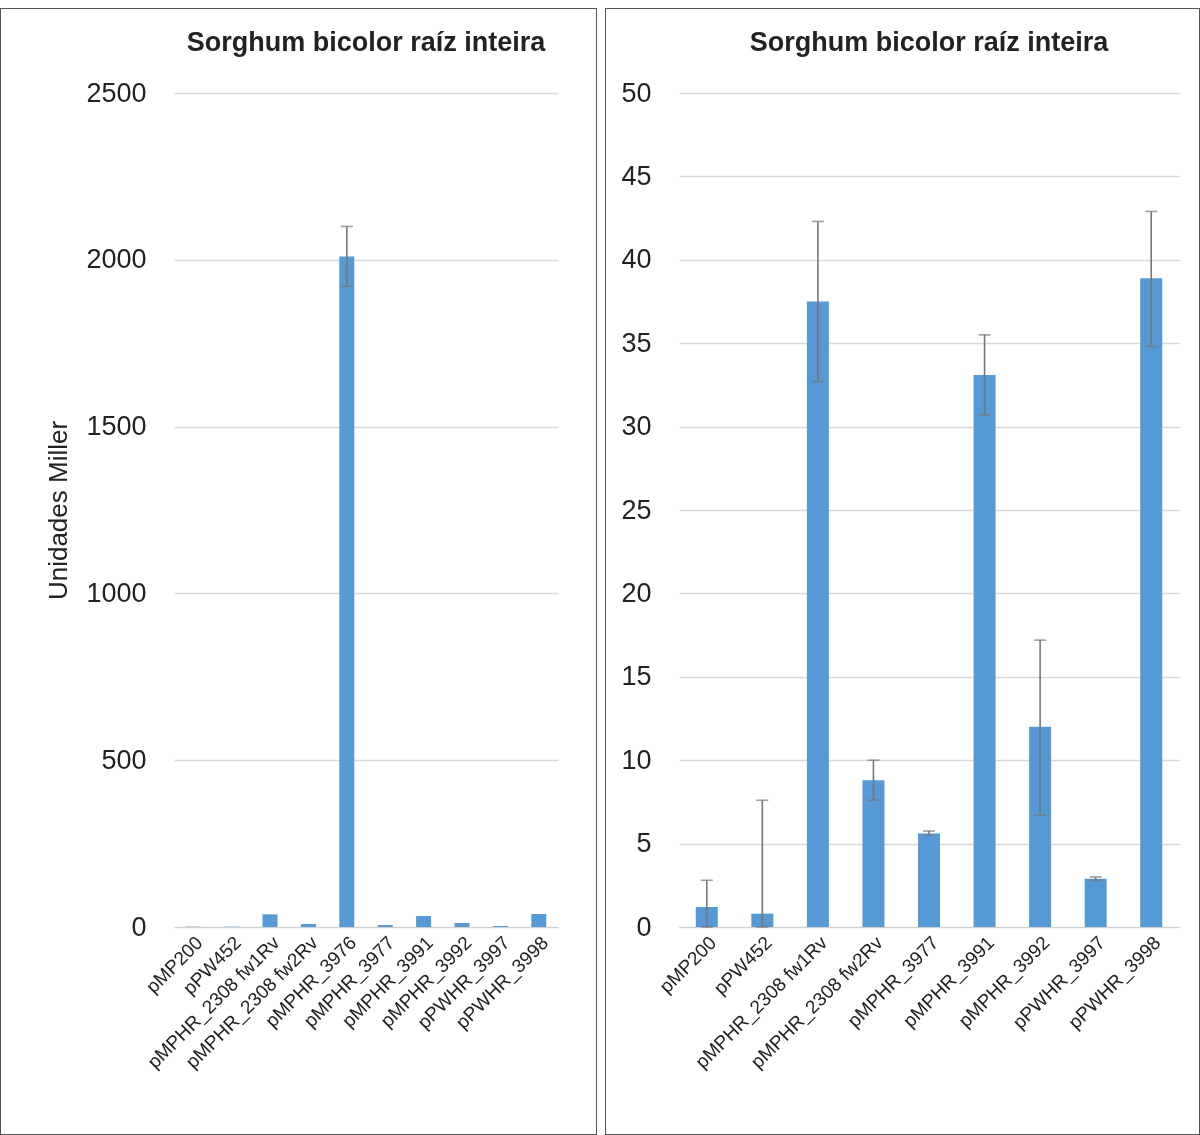 The height and width of the screenshot is (1135, 1200). I want to click on y-tick-label: 25, so click(636, 509).